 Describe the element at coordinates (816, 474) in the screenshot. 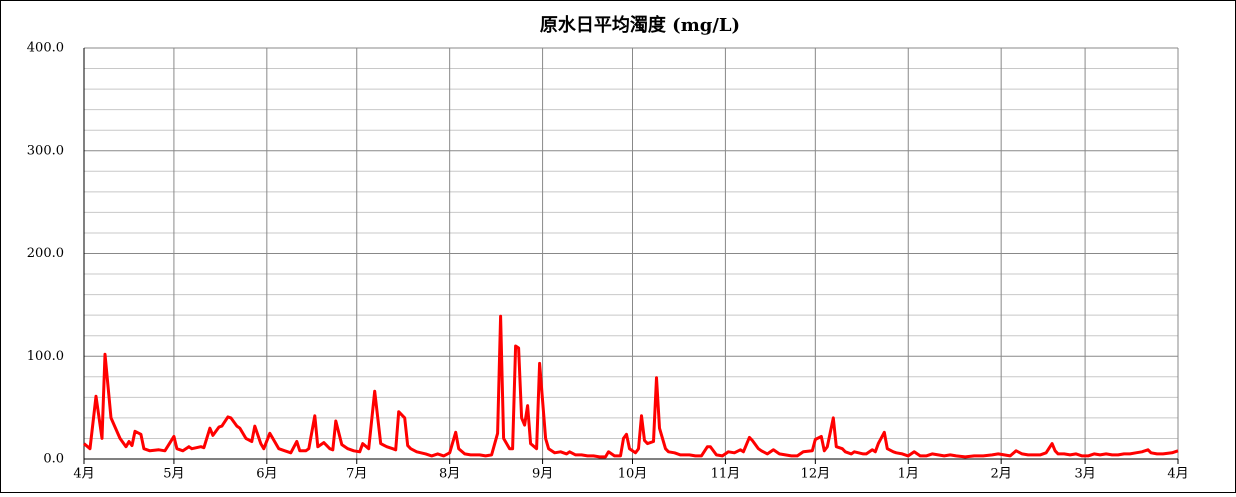

I see `x-tick-label: 12月` at that location.